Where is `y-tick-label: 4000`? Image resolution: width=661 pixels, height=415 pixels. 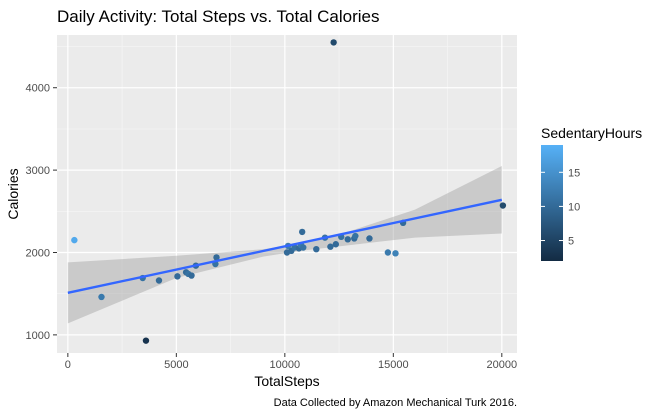
y-tick-label: 4000 is located at coordinates (38, 89).